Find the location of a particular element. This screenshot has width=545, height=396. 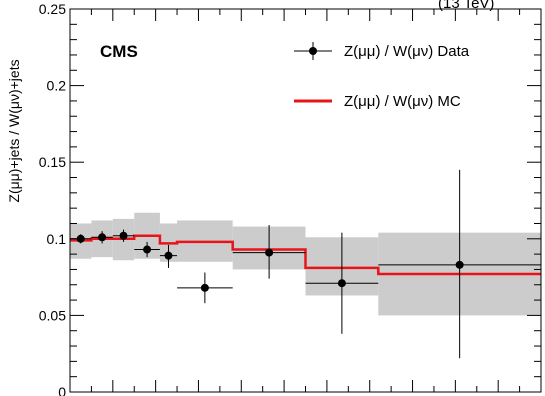

cms-label: CMS is located at coordinates (119, 51).